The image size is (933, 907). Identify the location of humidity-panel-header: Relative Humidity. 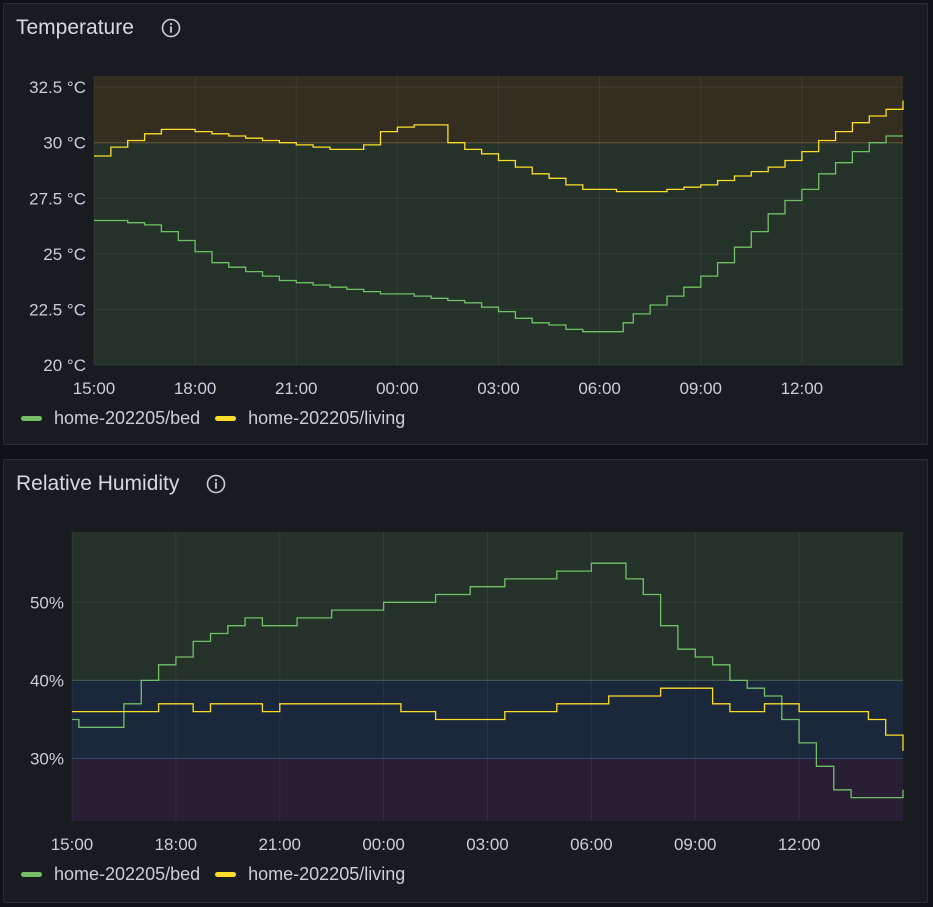
(121, 484).